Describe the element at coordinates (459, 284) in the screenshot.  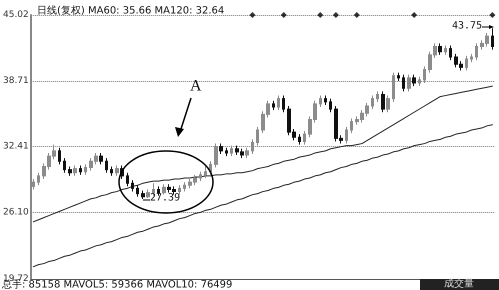
I see `annotation: 成交量` at that location.